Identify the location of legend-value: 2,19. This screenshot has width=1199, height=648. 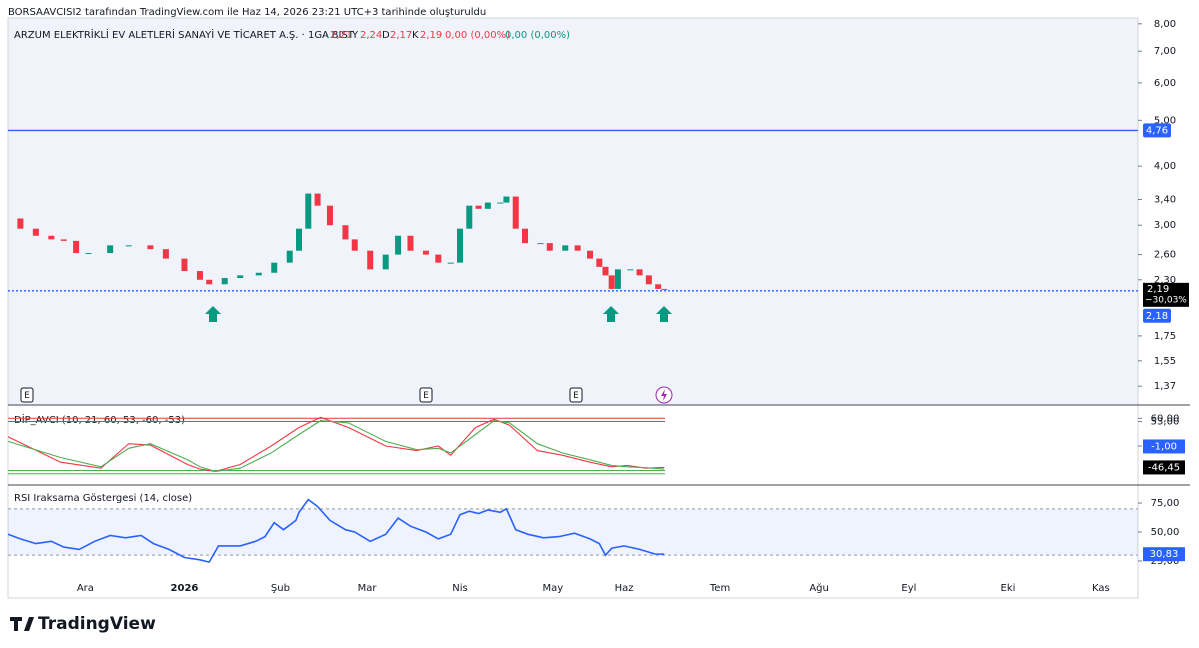
(431, 35).